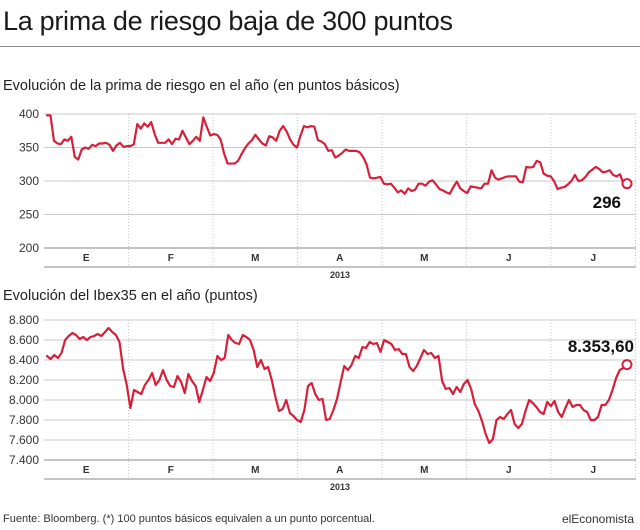  What do you see at coordinates (29, 148) in the screenshot?
I see `y-tick-label: 350` at bounding box center [29, 148].